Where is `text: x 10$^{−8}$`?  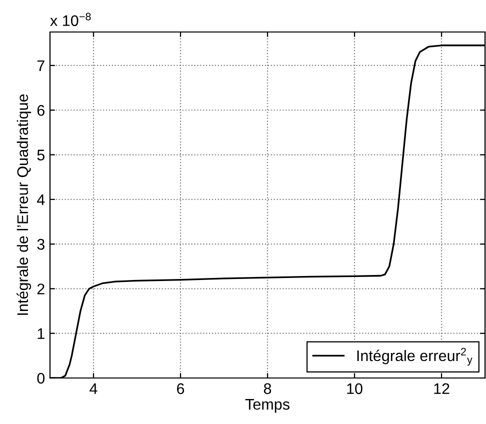 text: x 10$^{−8}$ is located at coordinates (70, 19).